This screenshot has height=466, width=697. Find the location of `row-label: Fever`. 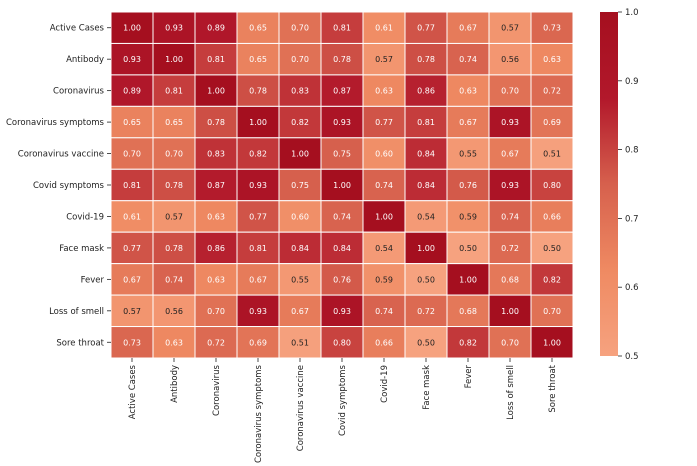

row-label: Fever is located at coordinates (93, 280).